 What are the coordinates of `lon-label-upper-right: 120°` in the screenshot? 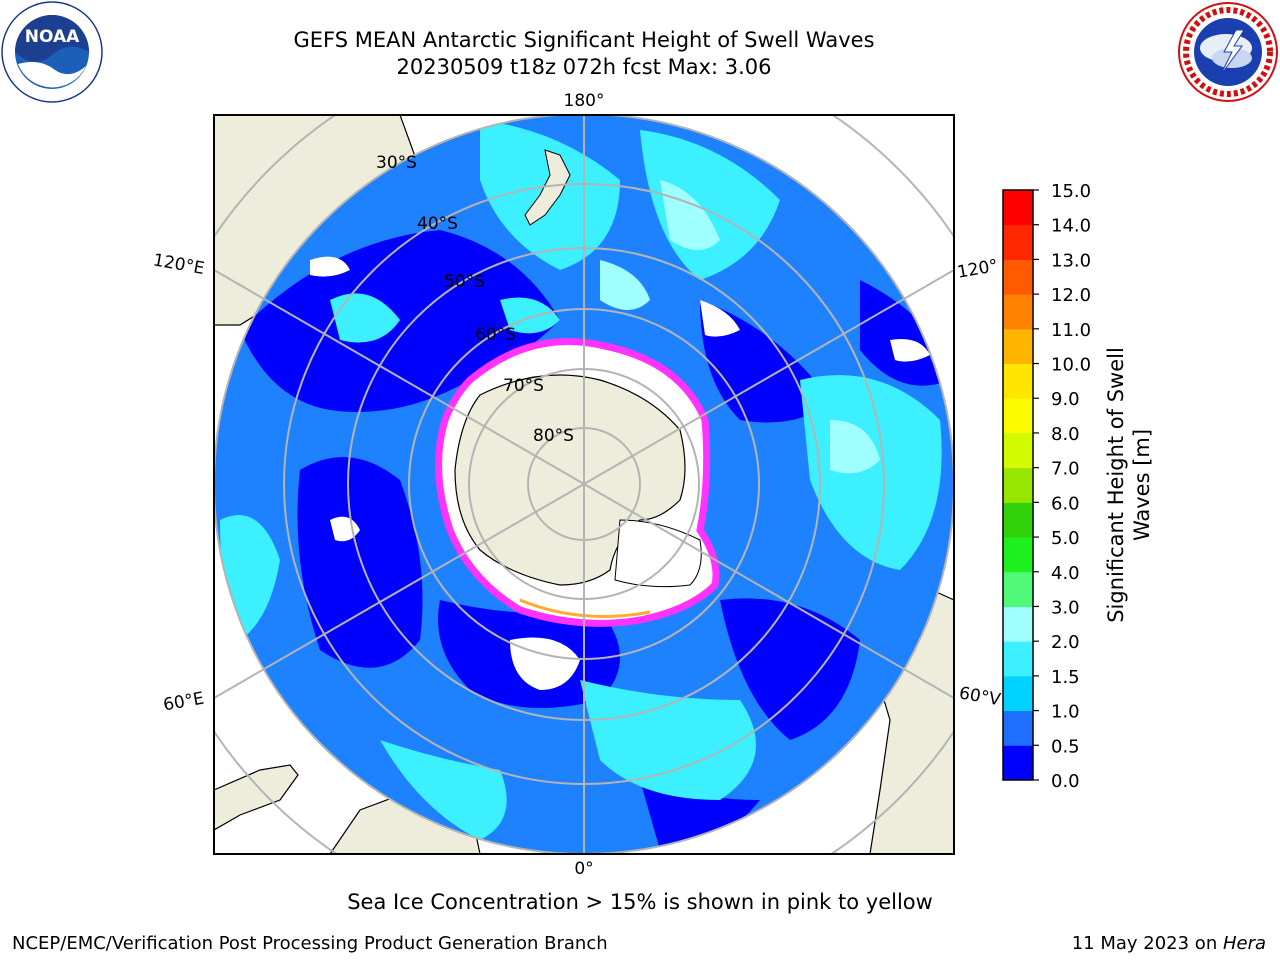 It's located at (978, 269).